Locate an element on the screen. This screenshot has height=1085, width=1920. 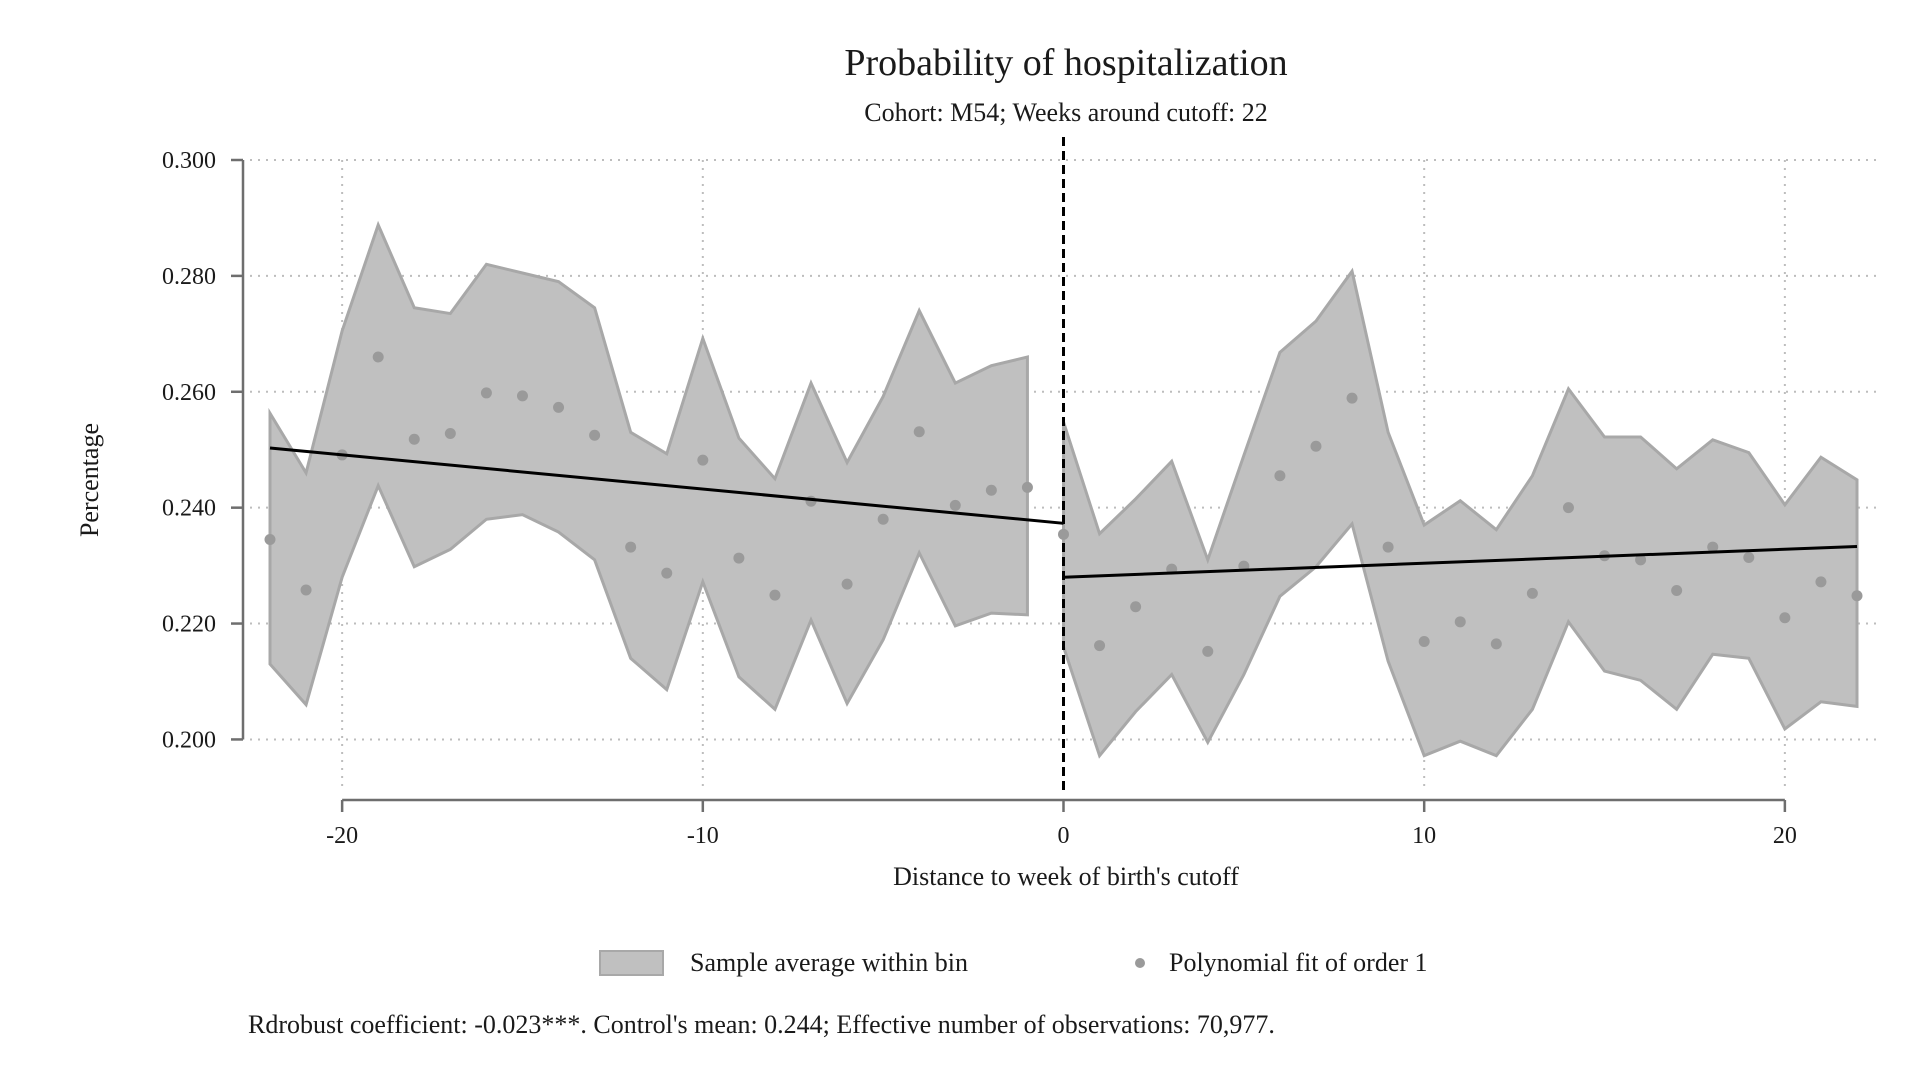
y-tick-label: 0.280 is located at coordinates (189, 277).